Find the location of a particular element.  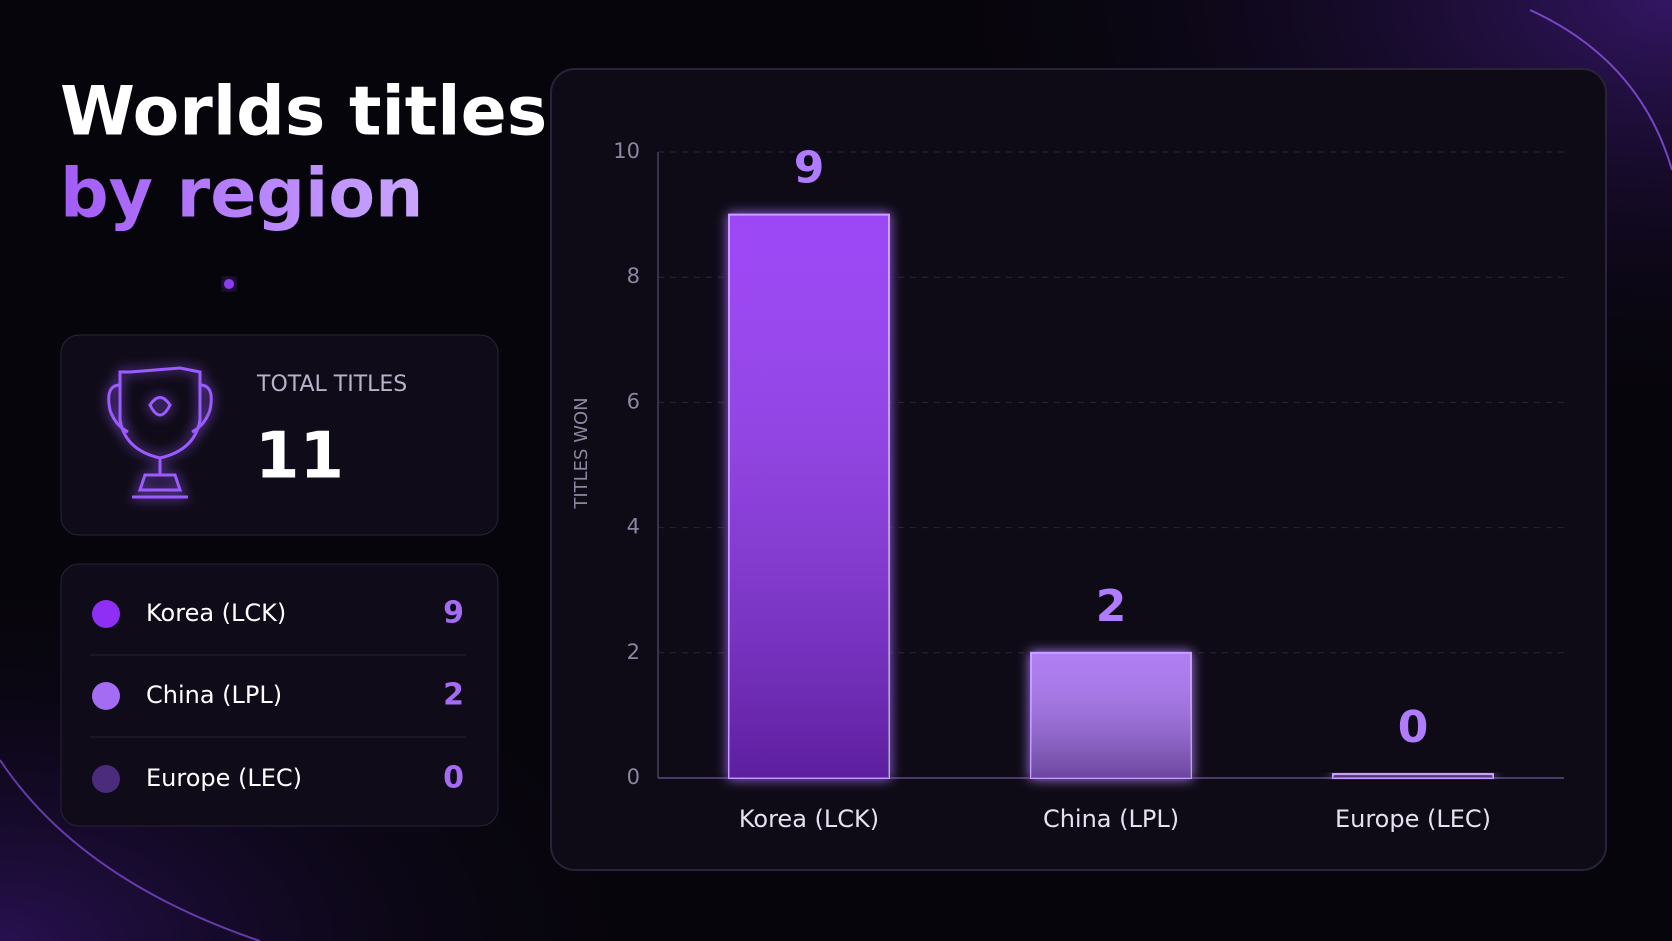

y-tick-label: 4 is located at coordinates (633, 527).